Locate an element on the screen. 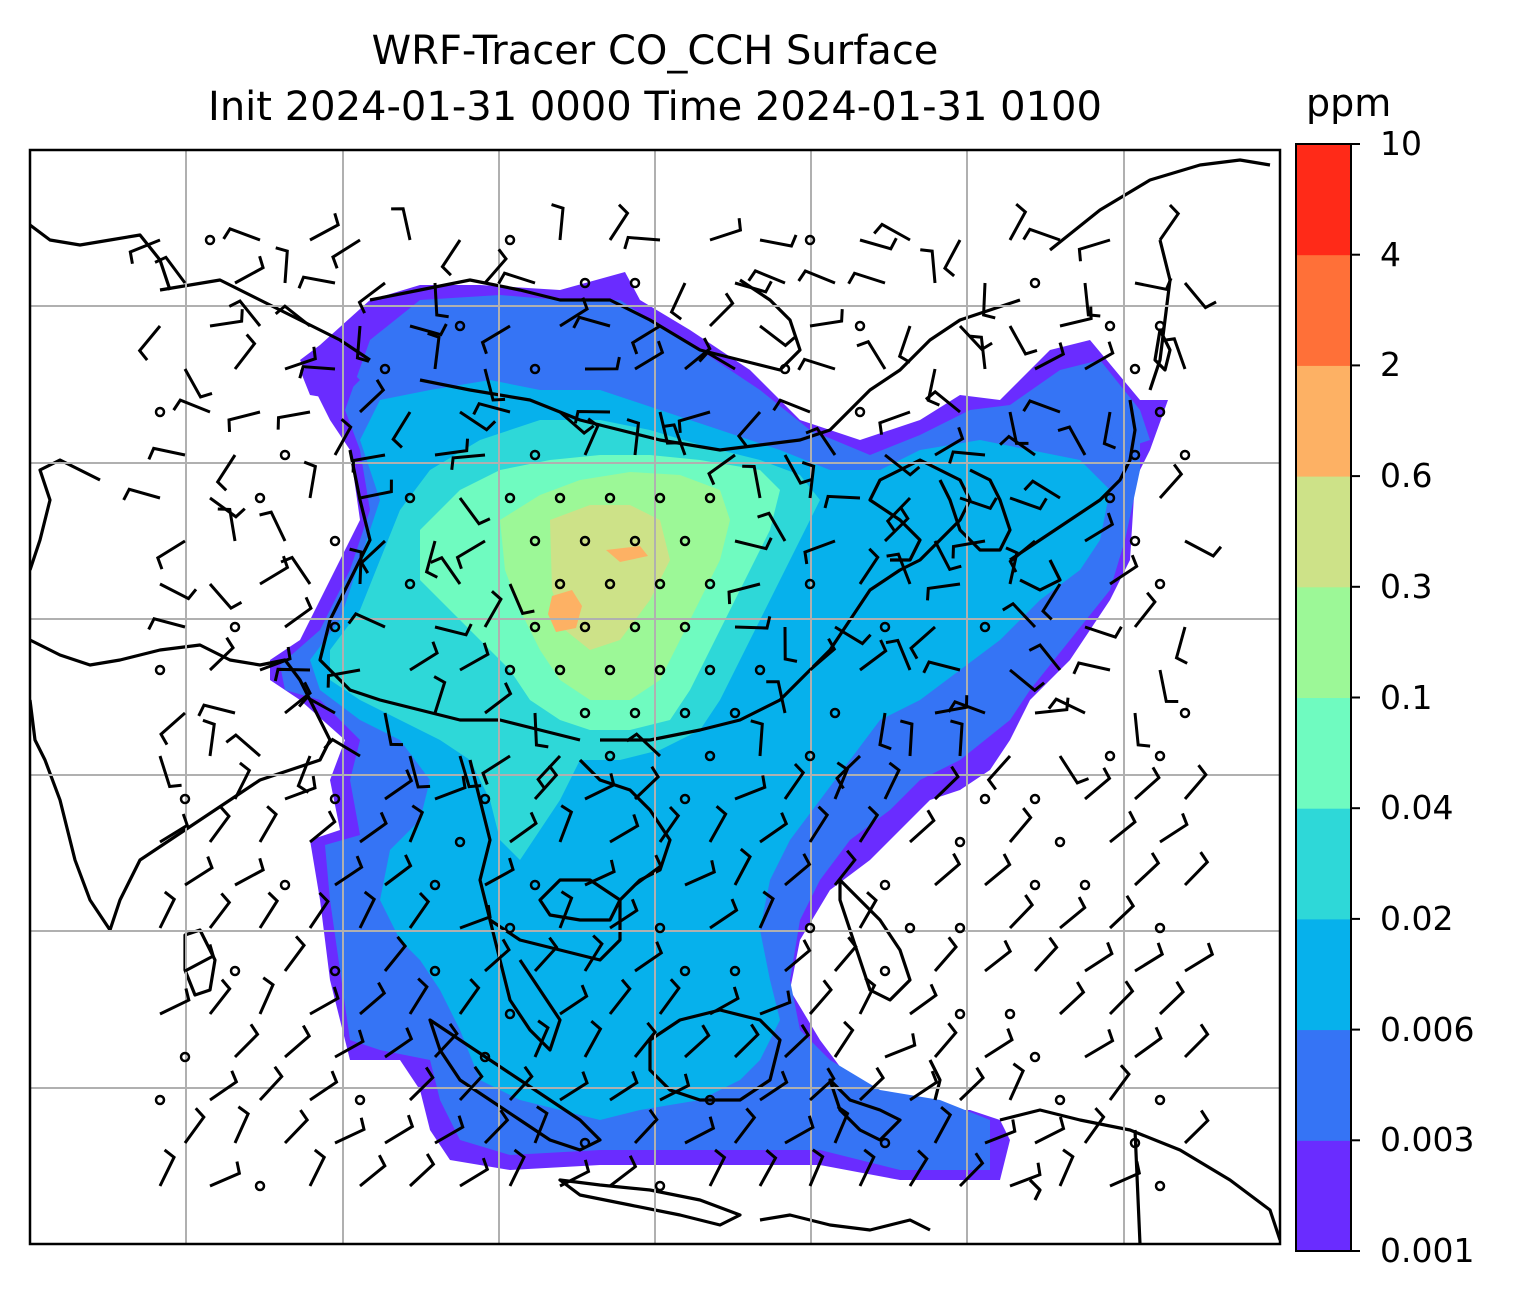 Image resolution: width=1528 pixels, height=1306 pixels. colorbar-tick-label: 0.003 is located at coordinates (1427, 1140).